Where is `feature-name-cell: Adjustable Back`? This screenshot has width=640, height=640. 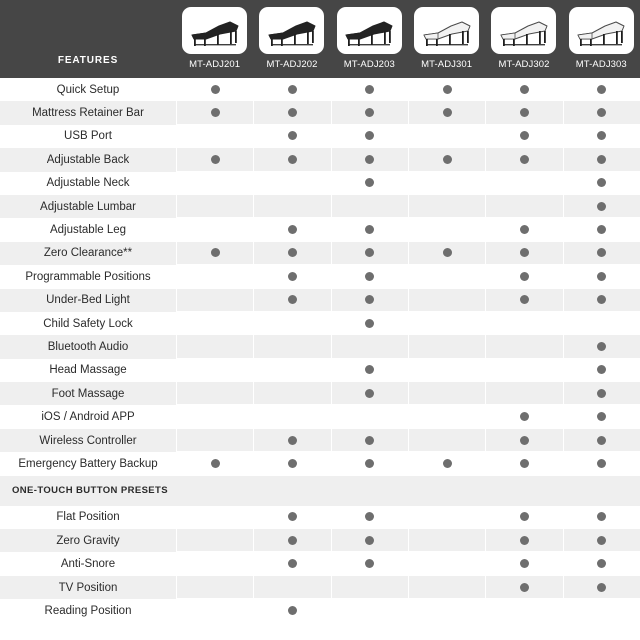
feature-name-cell: Adjustable Back is located at coordinates (88, 159).